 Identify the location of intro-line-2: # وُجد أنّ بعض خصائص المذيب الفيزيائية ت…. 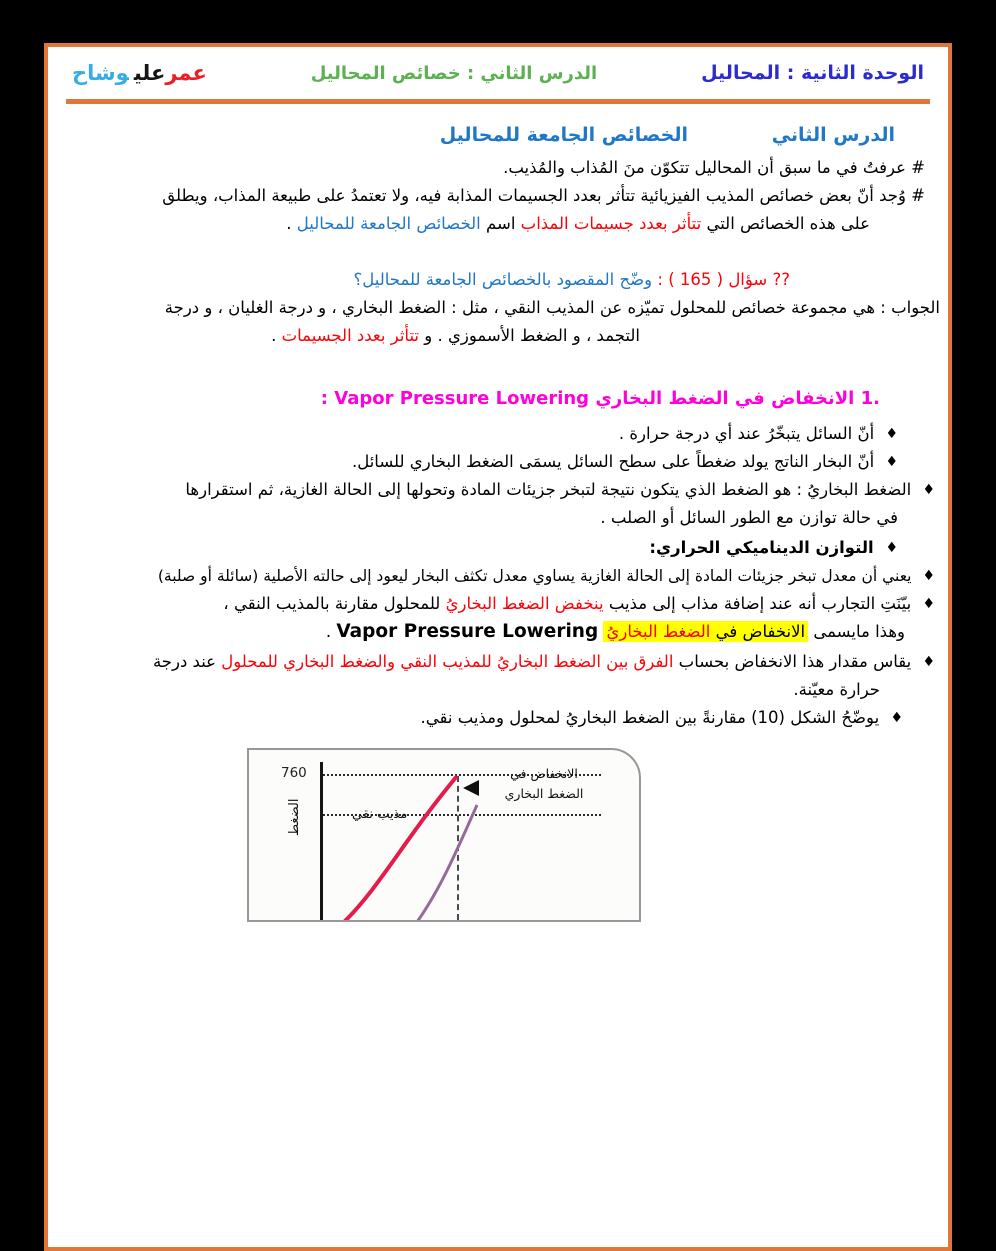
(498, 196).